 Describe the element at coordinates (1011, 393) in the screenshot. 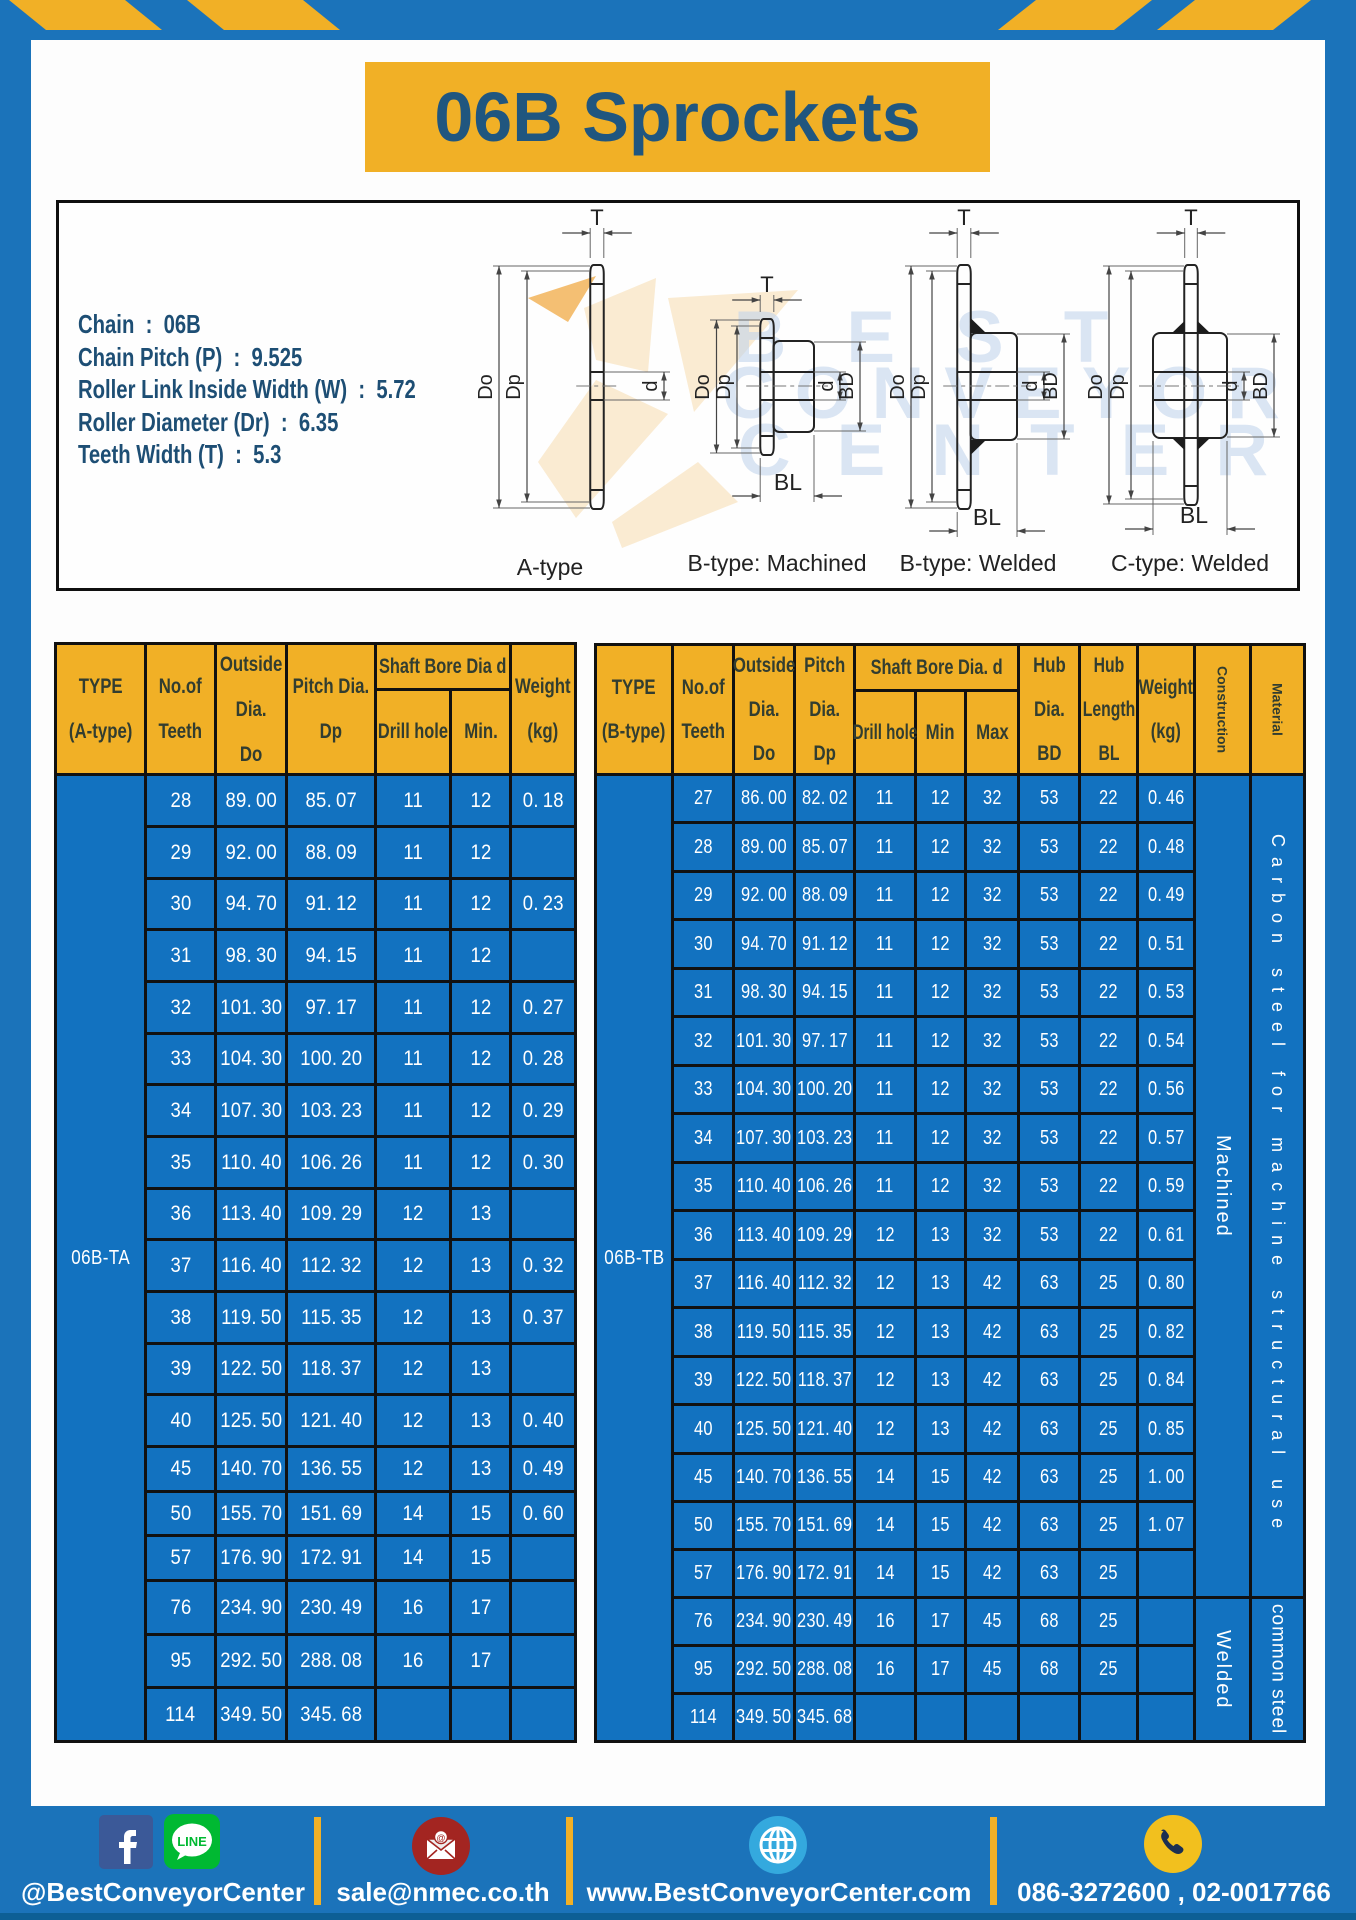

I see `svg-text: CONVEYOR` at that location.